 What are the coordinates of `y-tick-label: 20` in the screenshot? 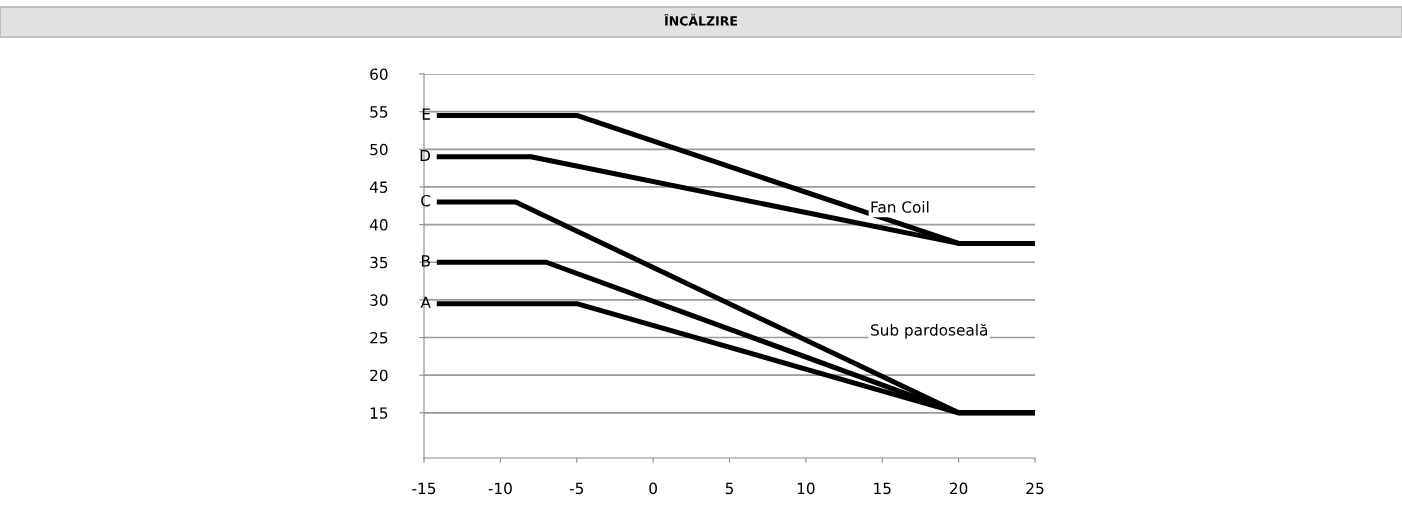 It's located at (379, 375).